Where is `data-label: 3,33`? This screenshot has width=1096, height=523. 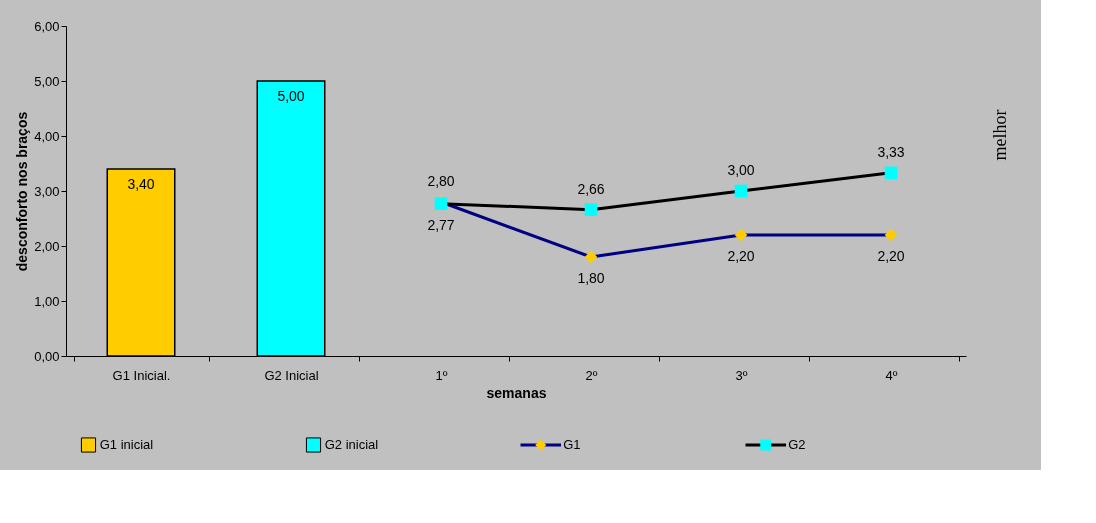
data-label: 3,33 is located at coordinates (891, 151).